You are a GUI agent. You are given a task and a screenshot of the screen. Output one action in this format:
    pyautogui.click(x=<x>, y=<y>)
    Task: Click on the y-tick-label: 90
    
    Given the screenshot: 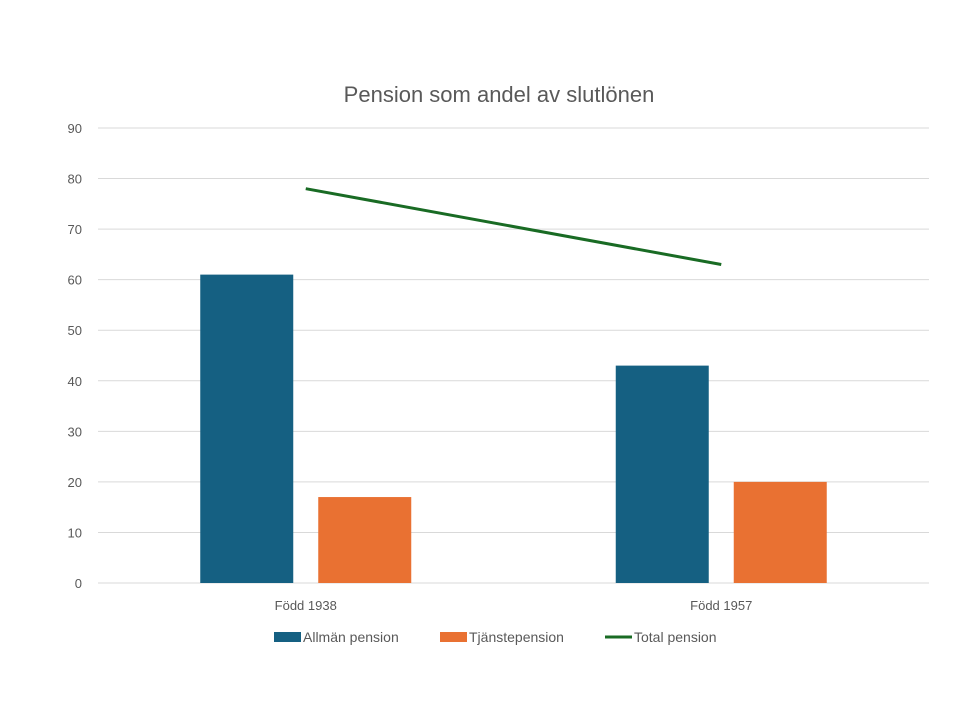 What is the action you would take?
    pyautogui.click(x=75, y=128)
    